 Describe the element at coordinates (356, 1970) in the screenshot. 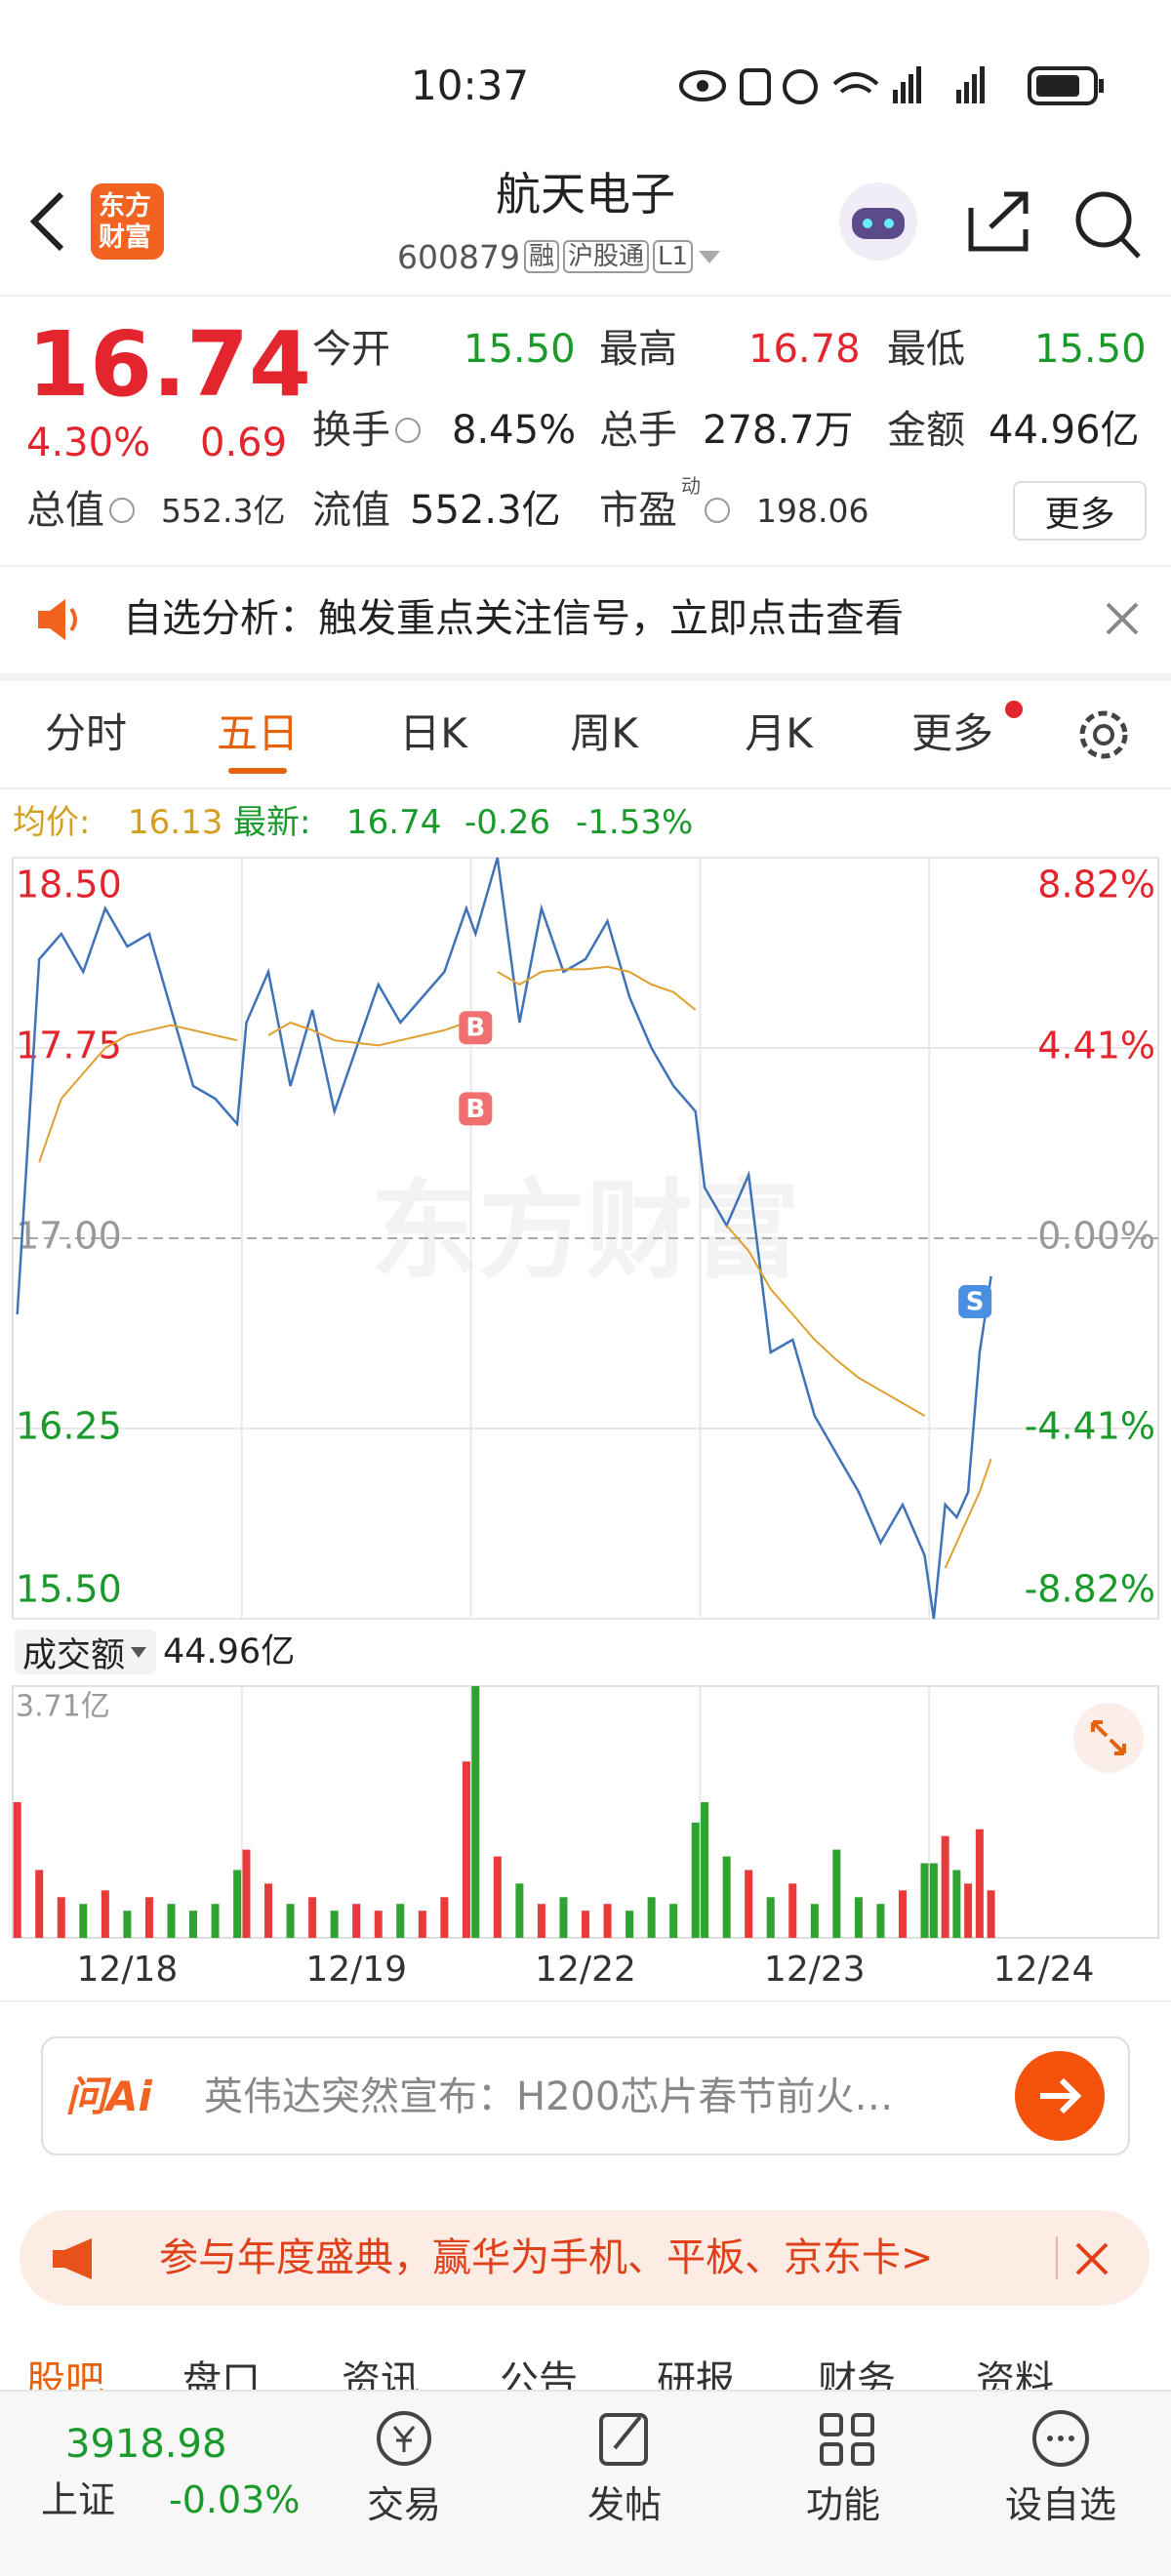

I see `x-tick-label: 12/19` at that location.